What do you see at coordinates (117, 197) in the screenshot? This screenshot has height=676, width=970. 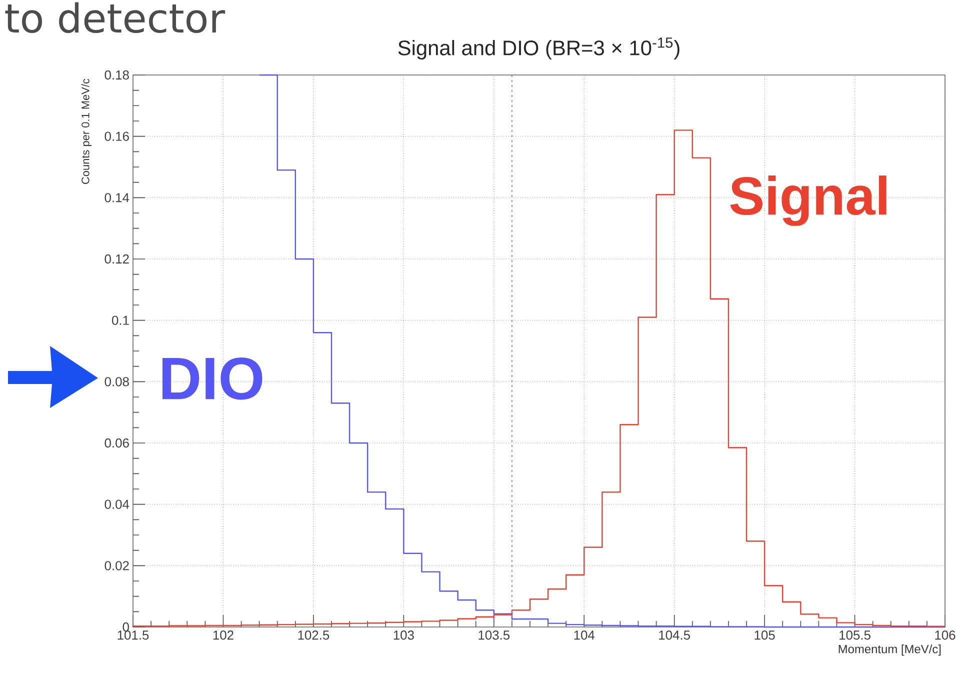 I see `y-tick-label: 0.14` at bounding box center [117, 197].